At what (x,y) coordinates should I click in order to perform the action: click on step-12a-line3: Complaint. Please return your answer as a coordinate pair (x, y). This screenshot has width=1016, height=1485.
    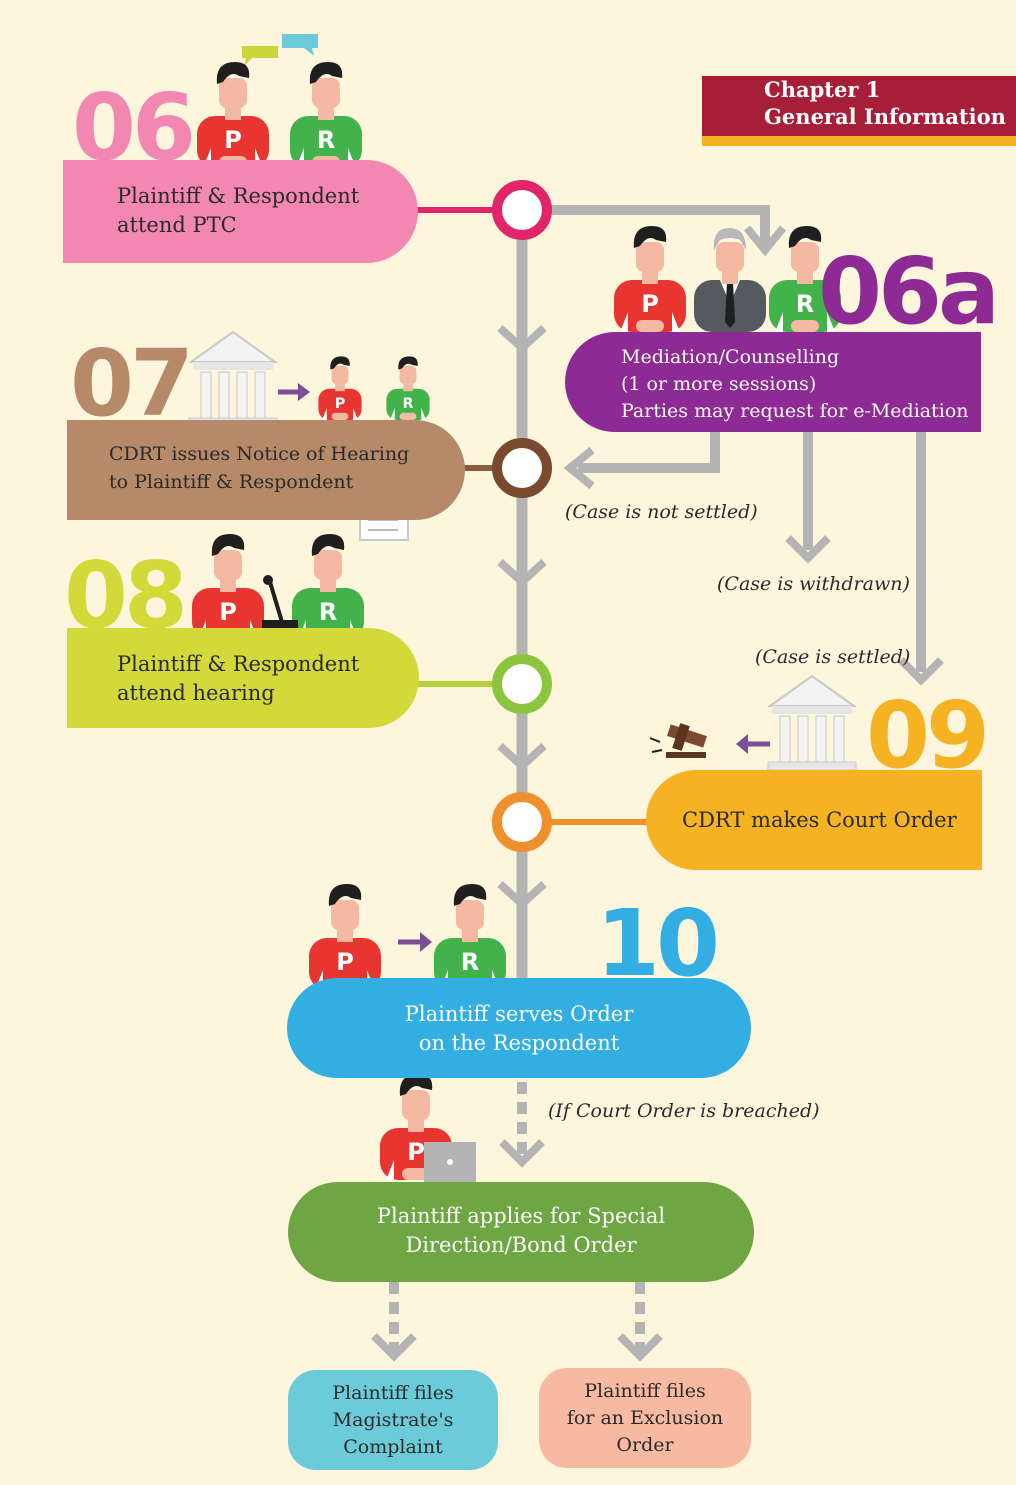
    Looking at the image, I should click on (393, 1447).